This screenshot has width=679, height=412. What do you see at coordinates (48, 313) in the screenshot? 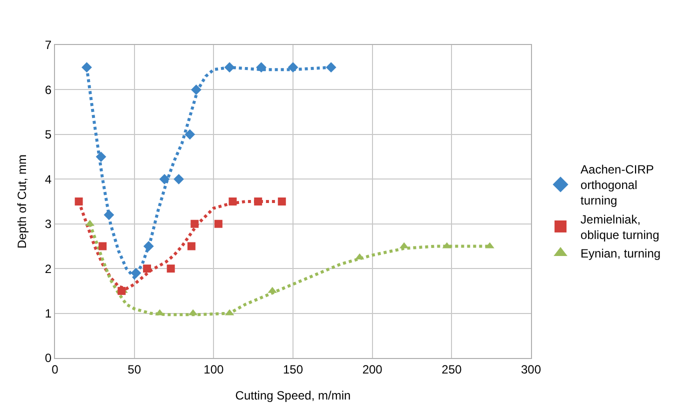
I see `y-tick-label: 1` at bounding box center [48, 313].